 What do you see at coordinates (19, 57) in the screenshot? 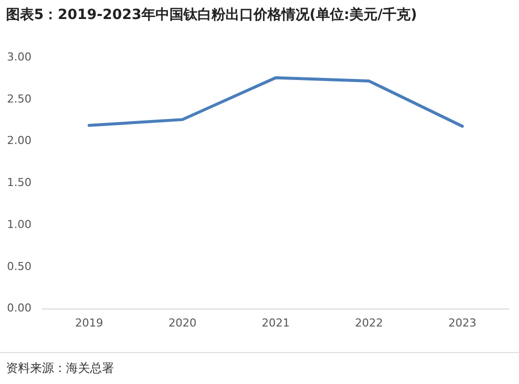
I see `y-tick-label: 3.00` at bounding box center [19, 57].